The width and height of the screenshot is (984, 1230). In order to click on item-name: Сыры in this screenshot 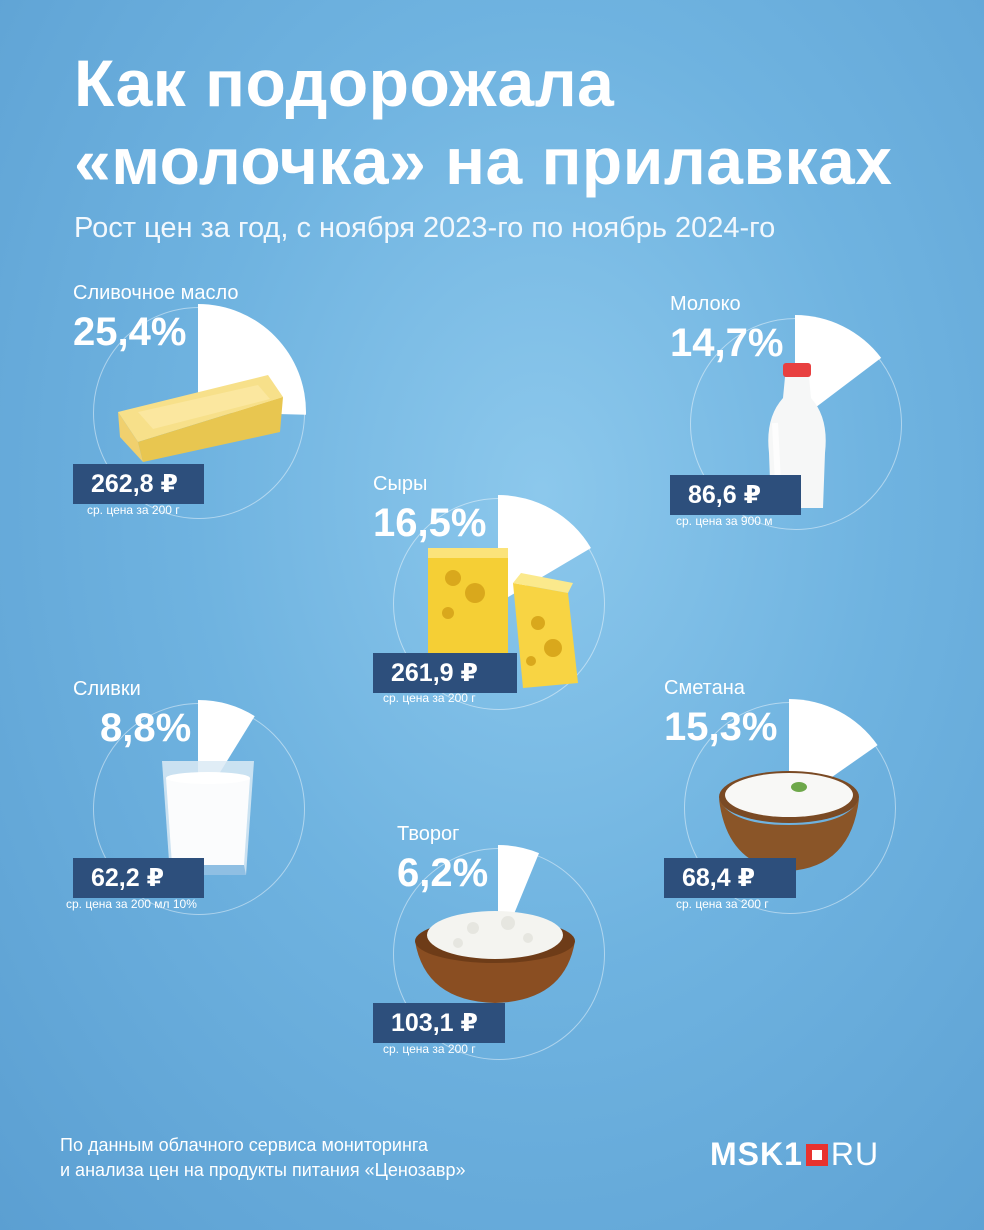, I will do `click(400, 484)`.